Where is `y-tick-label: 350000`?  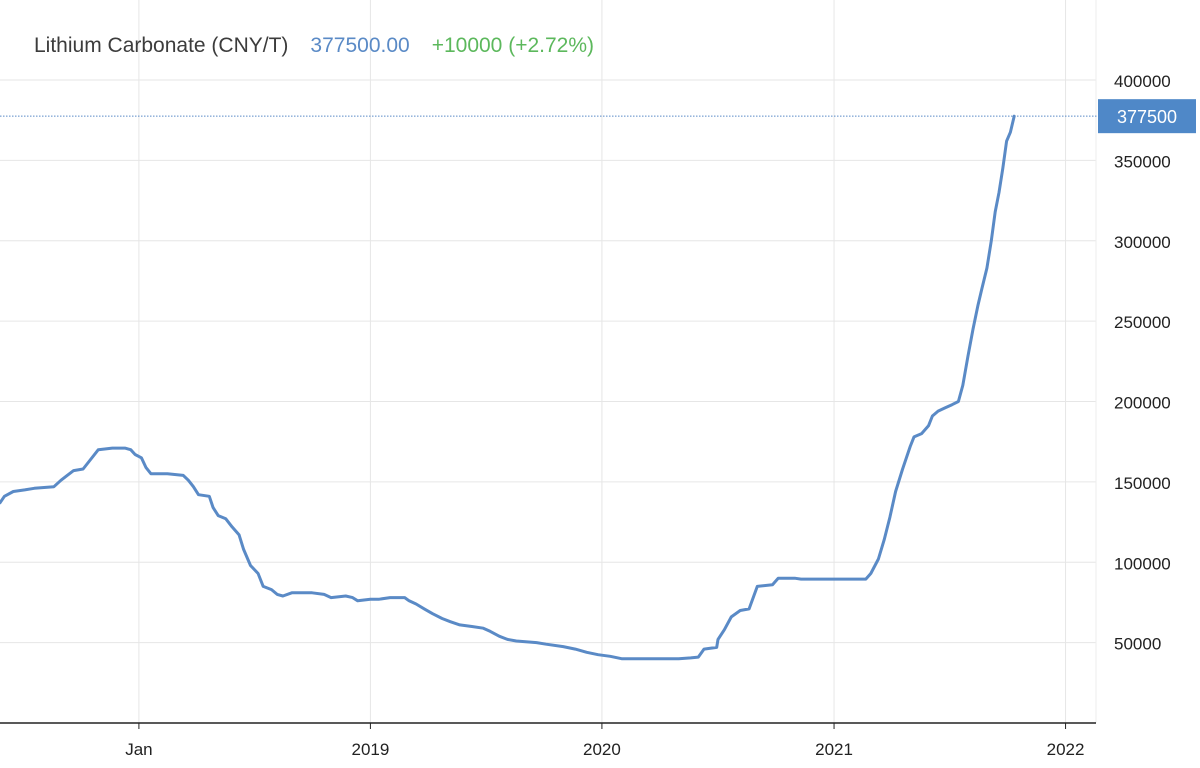 y-tick-label: 350000 is located at coordinates (1142, 161).